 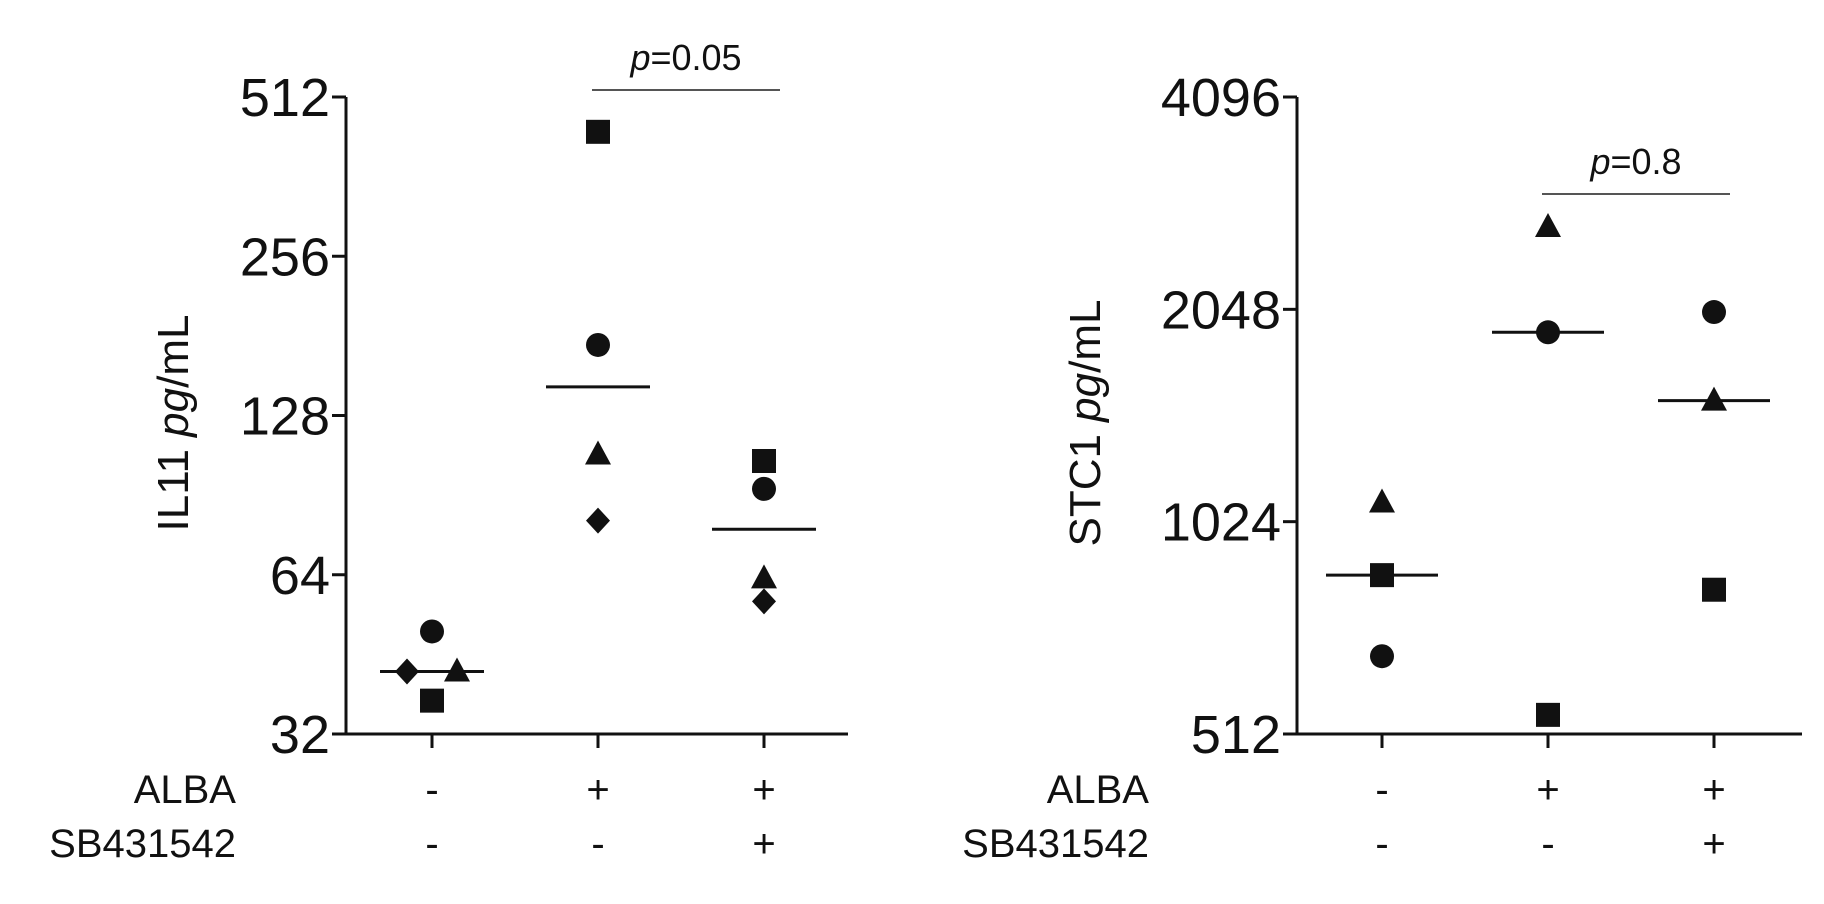 I want to click on stc1-medians, so click(x=1548, y=453).